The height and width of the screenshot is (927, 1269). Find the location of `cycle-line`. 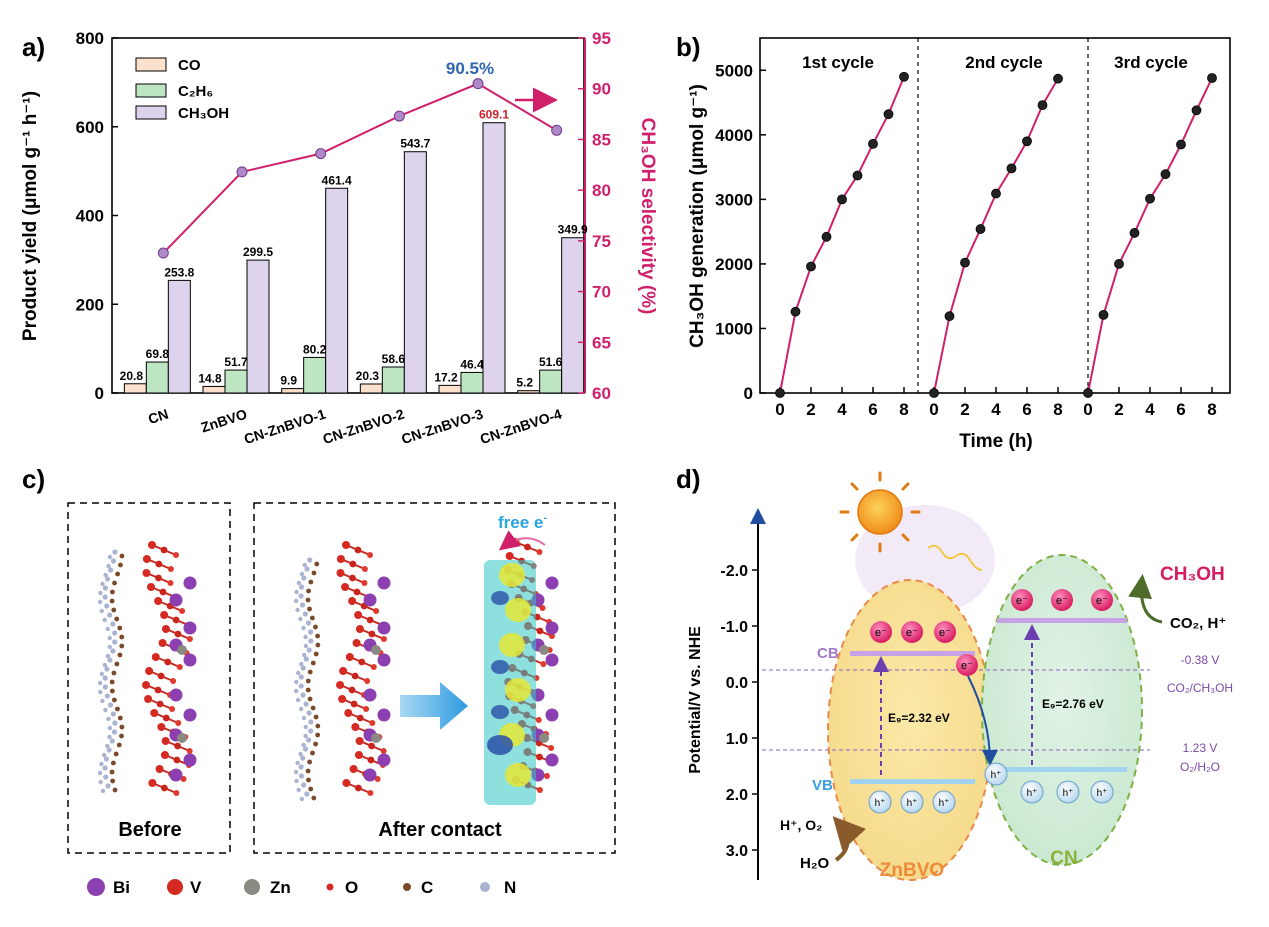

cycle-line is located at coordinates (1150, 235).